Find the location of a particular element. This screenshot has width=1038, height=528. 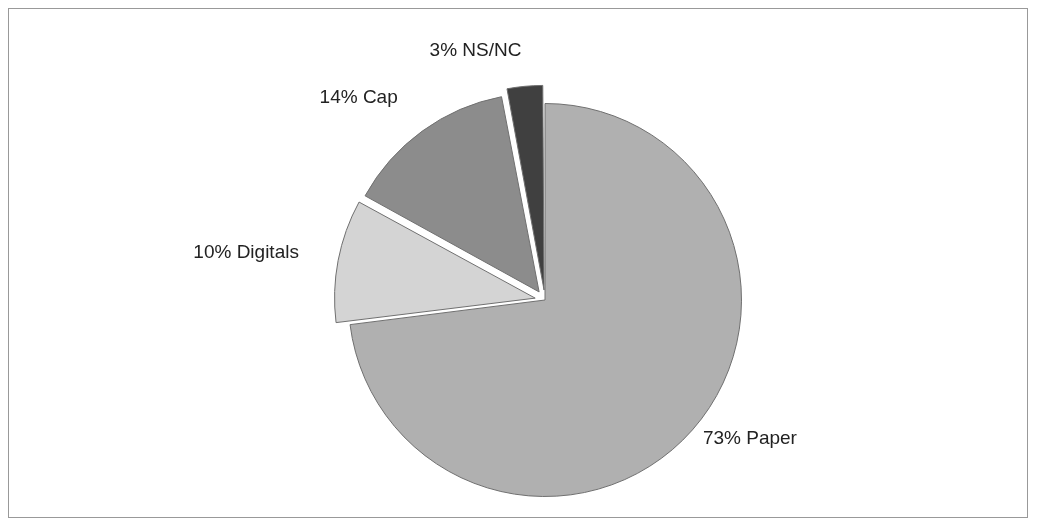

slice-label: 14% Cap is located at coordinates (358, 96).